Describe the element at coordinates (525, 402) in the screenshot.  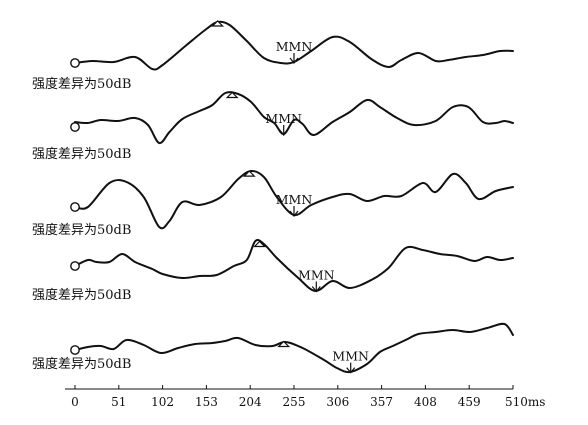
I see `x-tick-label-510: 510ms` at that location.